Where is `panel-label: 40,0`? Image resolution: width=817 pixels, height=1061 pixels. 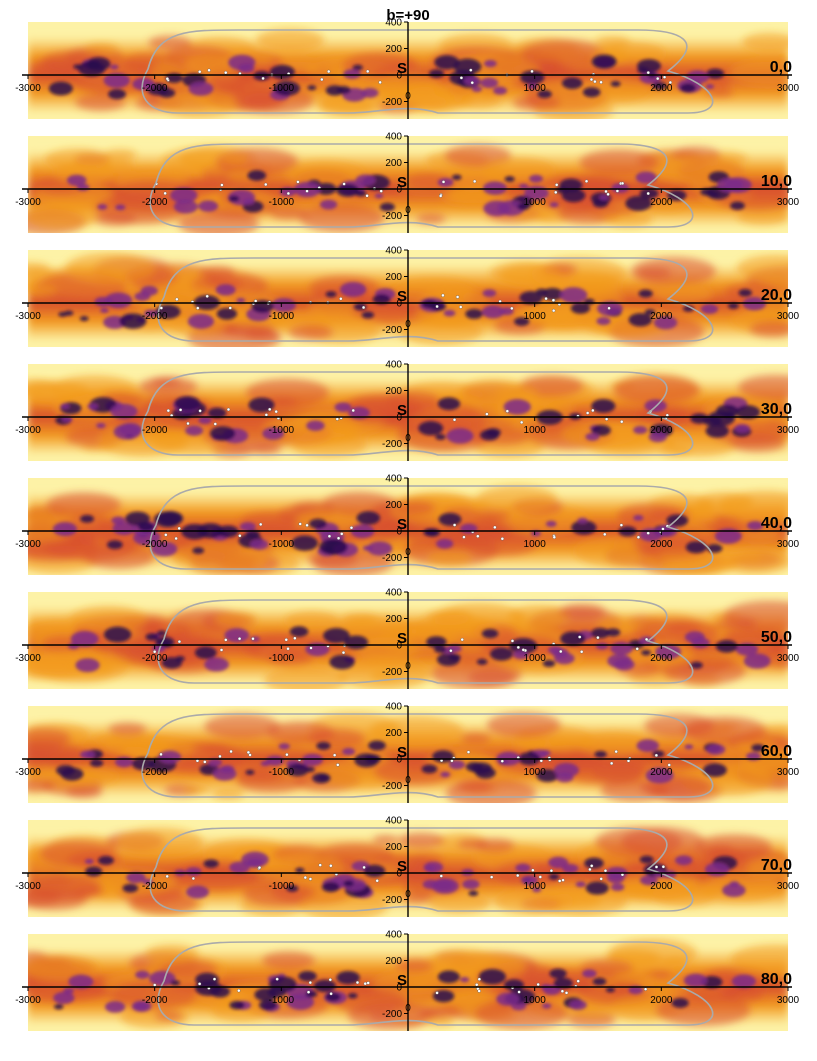 panel-label: 40,0 is located at coordinates (776, 523).